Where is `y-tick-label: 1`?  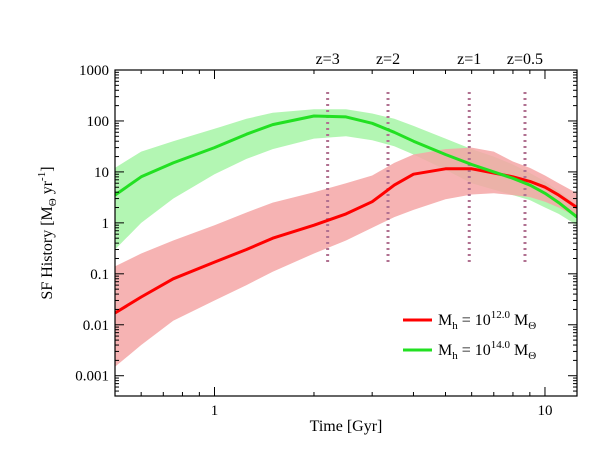
y-tick-label: 1 is located at coordinates (106, 224).